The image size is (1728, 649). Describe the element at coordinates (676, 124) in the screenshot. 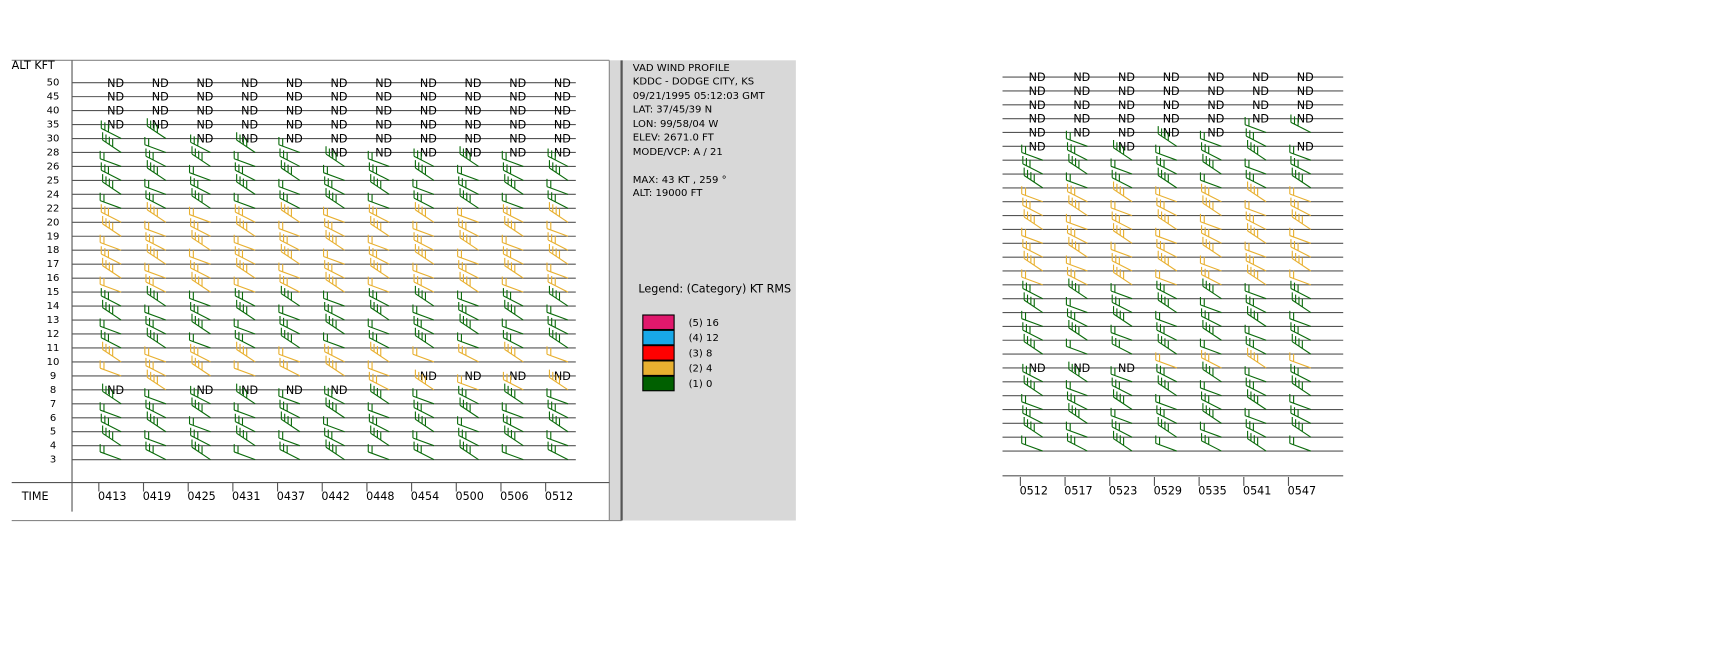

I see `info-line: LON: 99/58/04 W` at that location.